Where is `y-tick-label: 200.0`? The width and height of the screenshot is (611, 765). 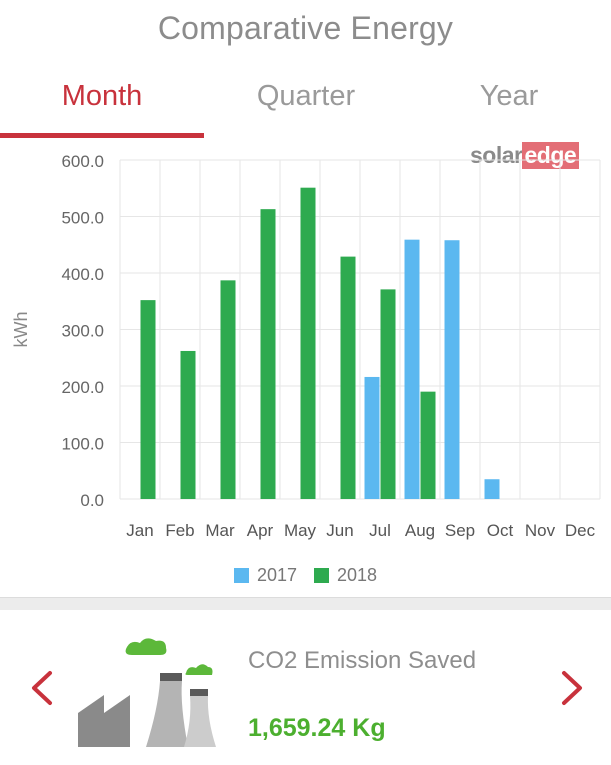
y-tick-label: 200.0 is located at coordinates (82, 387).